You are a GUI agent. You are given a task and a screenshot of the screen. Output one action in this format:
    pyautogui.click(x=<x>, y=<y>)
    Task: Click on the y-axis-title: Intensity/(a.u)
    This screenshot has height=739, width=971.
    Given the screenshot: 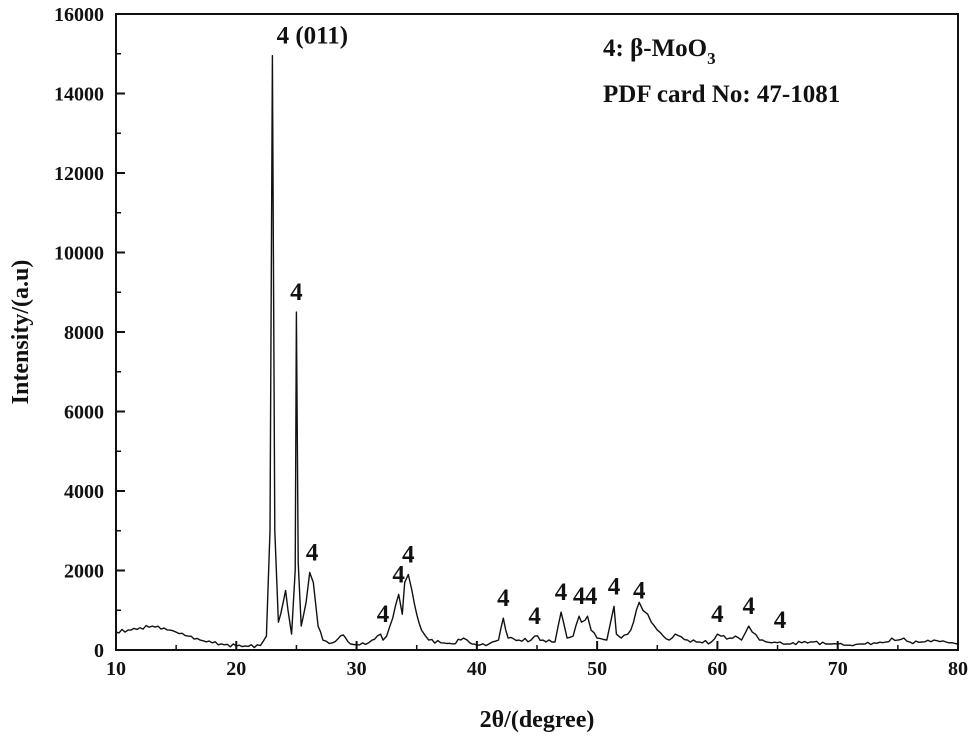 What is the action you would take?
    pyautogui.click(x=21, y=332)
    